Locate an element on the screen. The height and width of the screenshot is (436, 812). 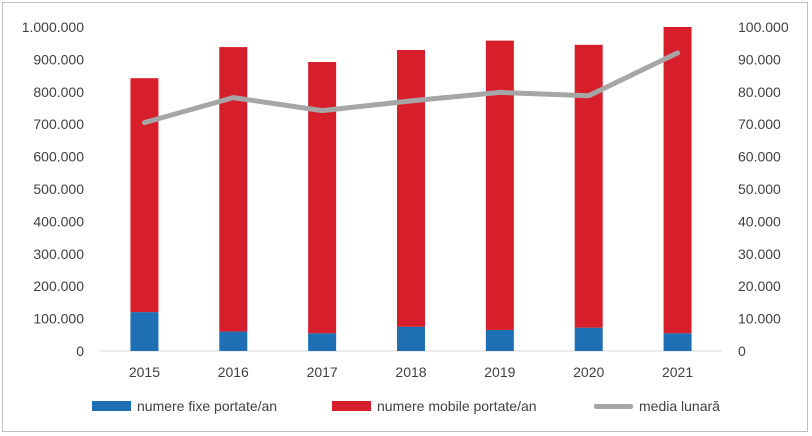
line-series is located at coordinates (411, 88).